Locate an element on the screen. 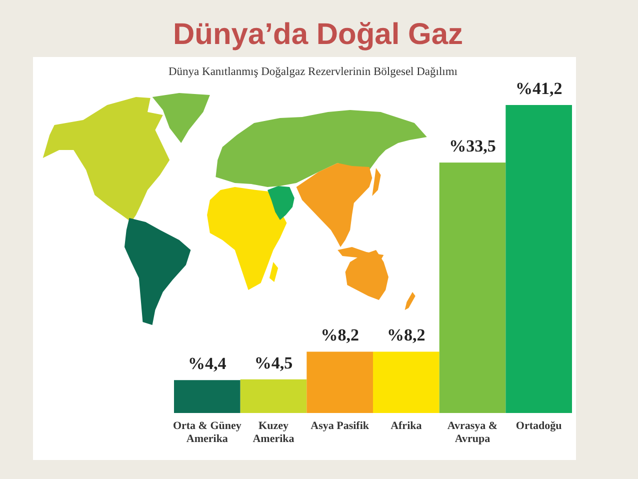 This screenshot has width=638, height=479. x-tick-label: Ortadoğu is located at coordinates (539, 426).